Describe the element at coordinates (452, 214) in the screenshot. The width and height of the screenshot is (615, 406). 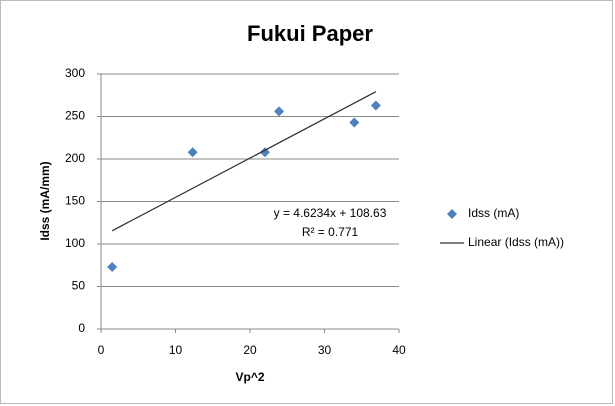
I see `legend-marker` at that location.